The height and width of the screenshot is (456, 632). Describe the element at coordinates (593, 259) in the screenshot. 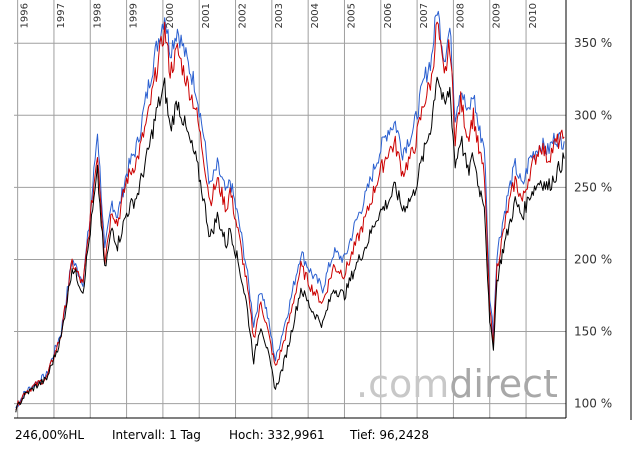

I see `y-tick-label: 200 %` at that location.